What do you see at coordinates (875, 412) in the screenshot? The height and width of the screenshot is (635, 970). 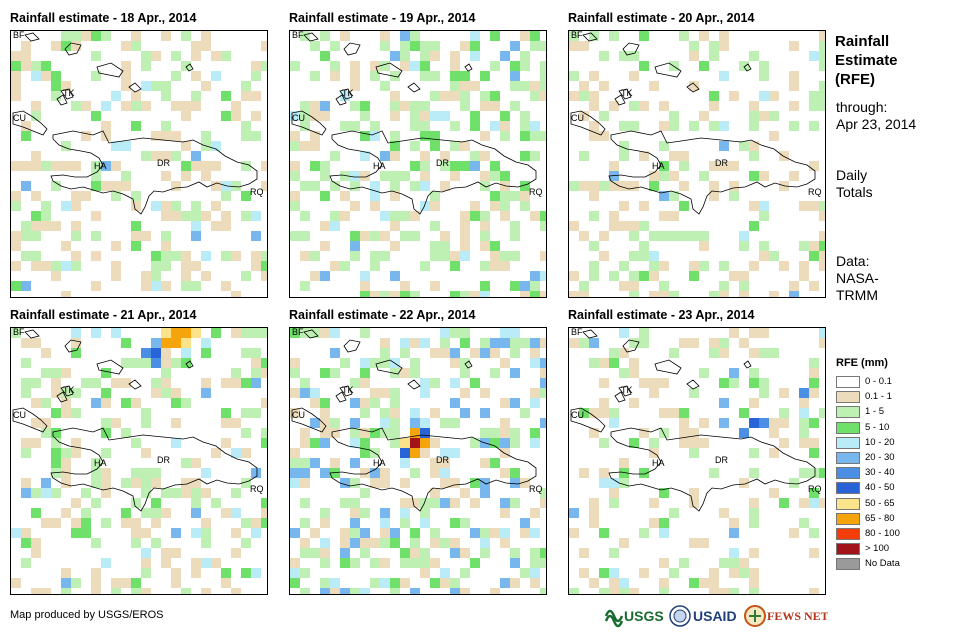 I see `legend-label: 1 - 5` at bounding box center [875, 412].